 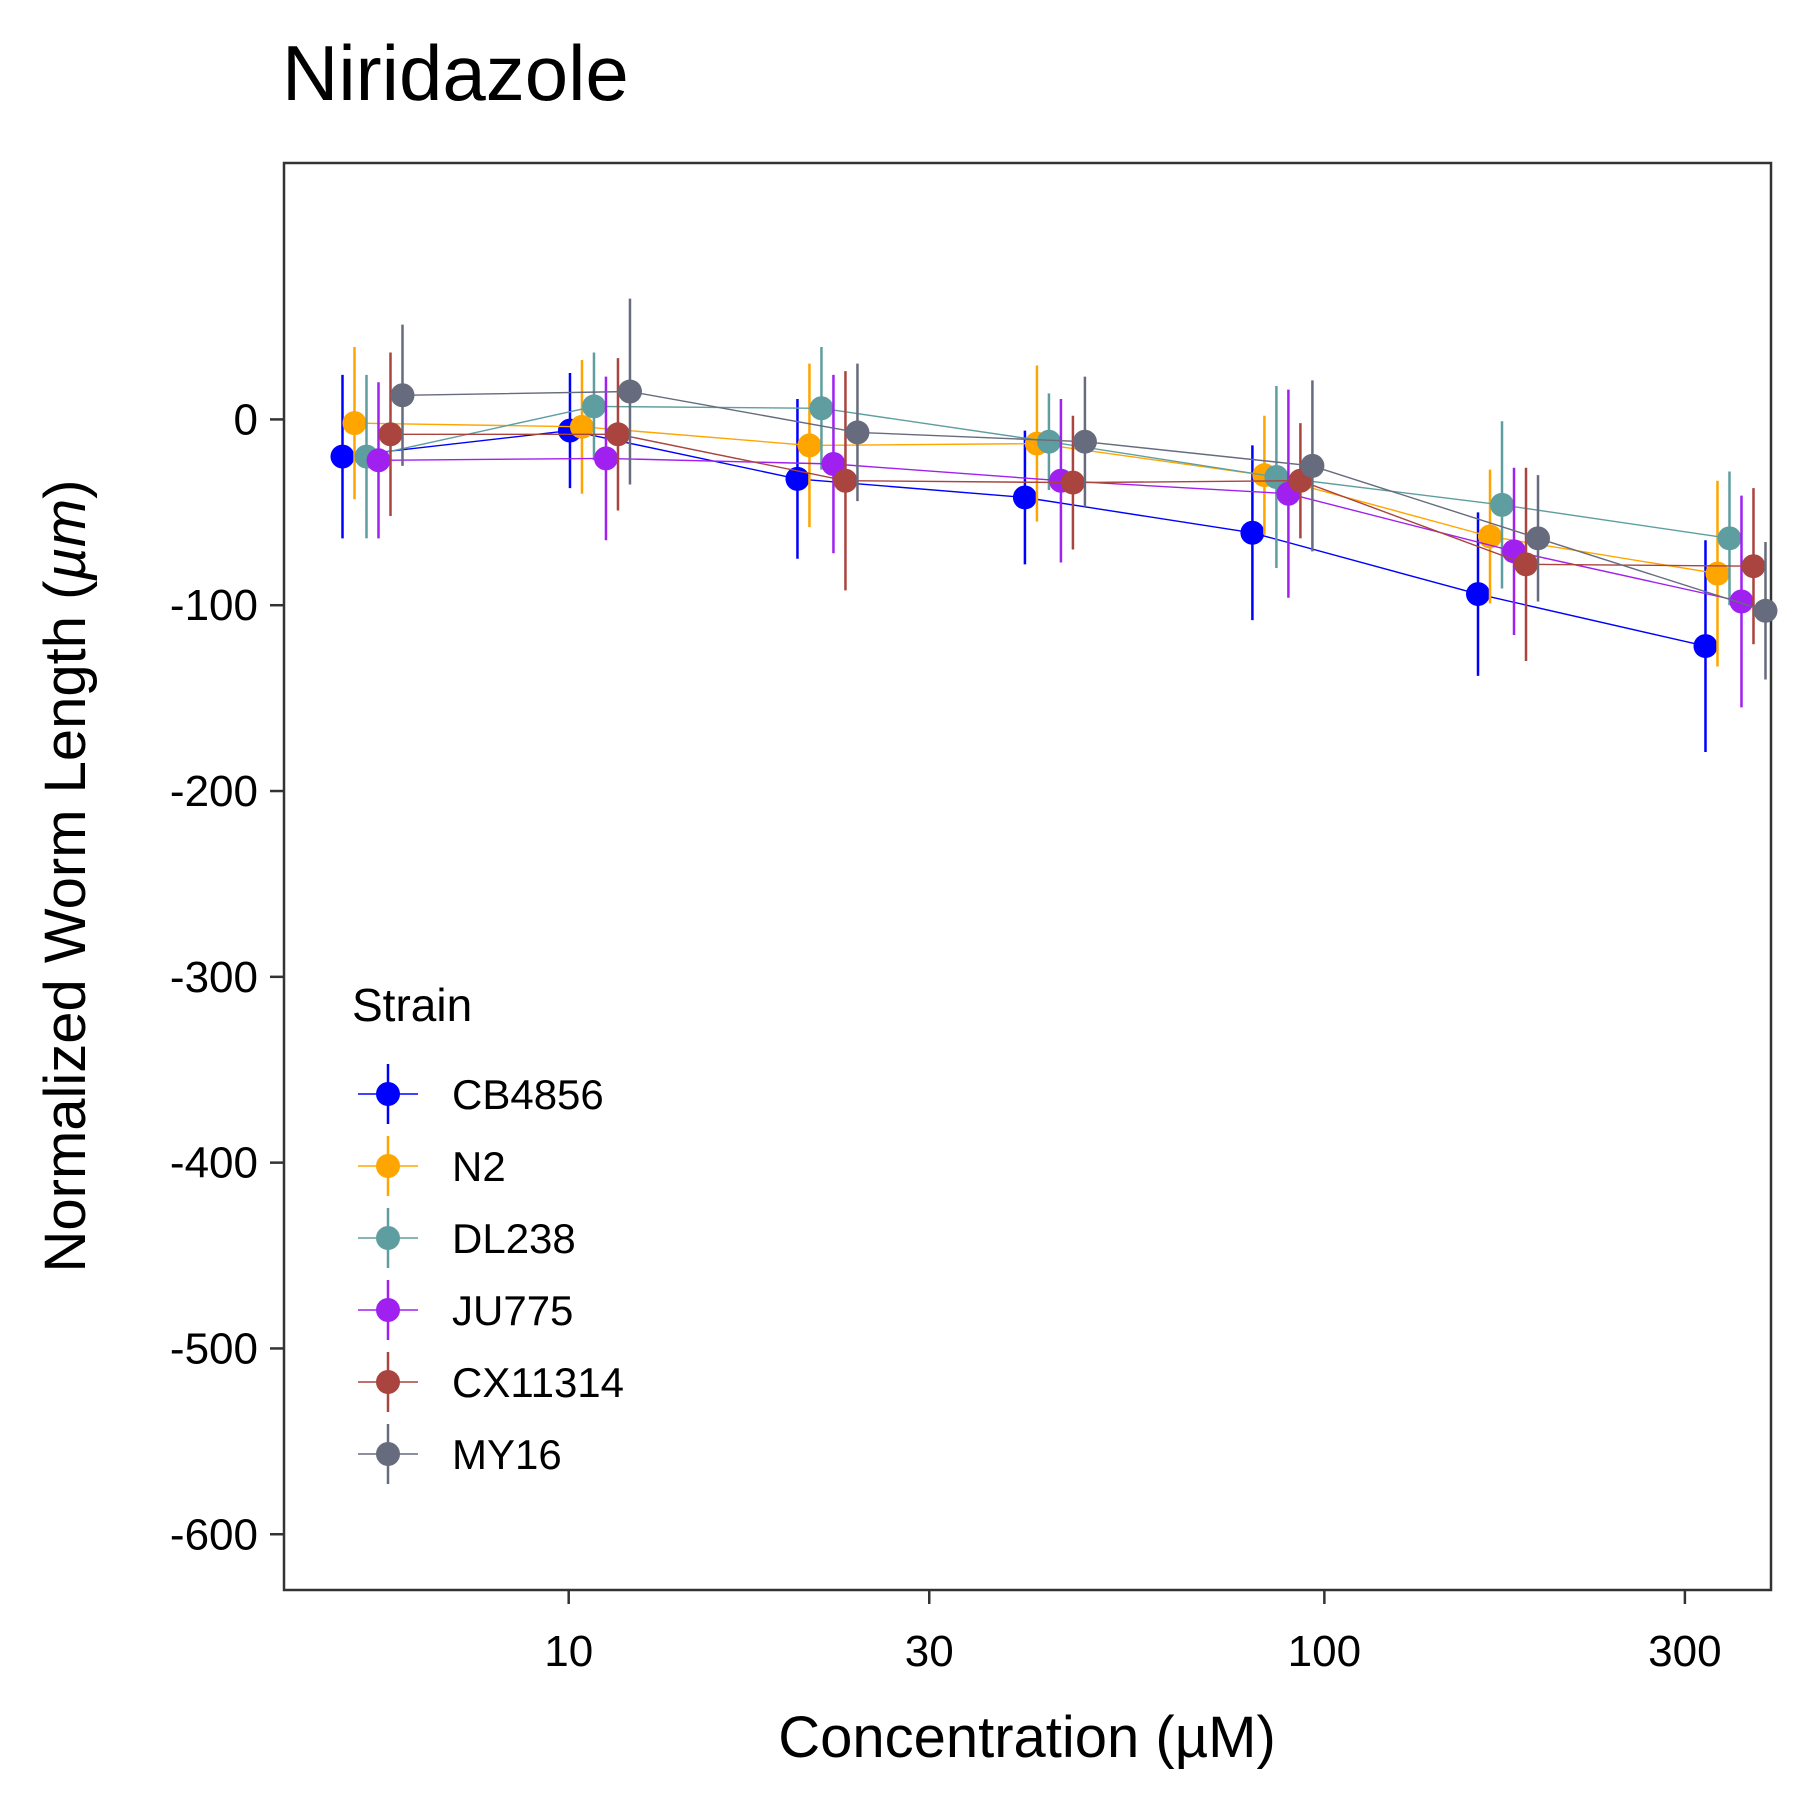 I want to click on y-tick-label: 0, so click(x=246, y=419).